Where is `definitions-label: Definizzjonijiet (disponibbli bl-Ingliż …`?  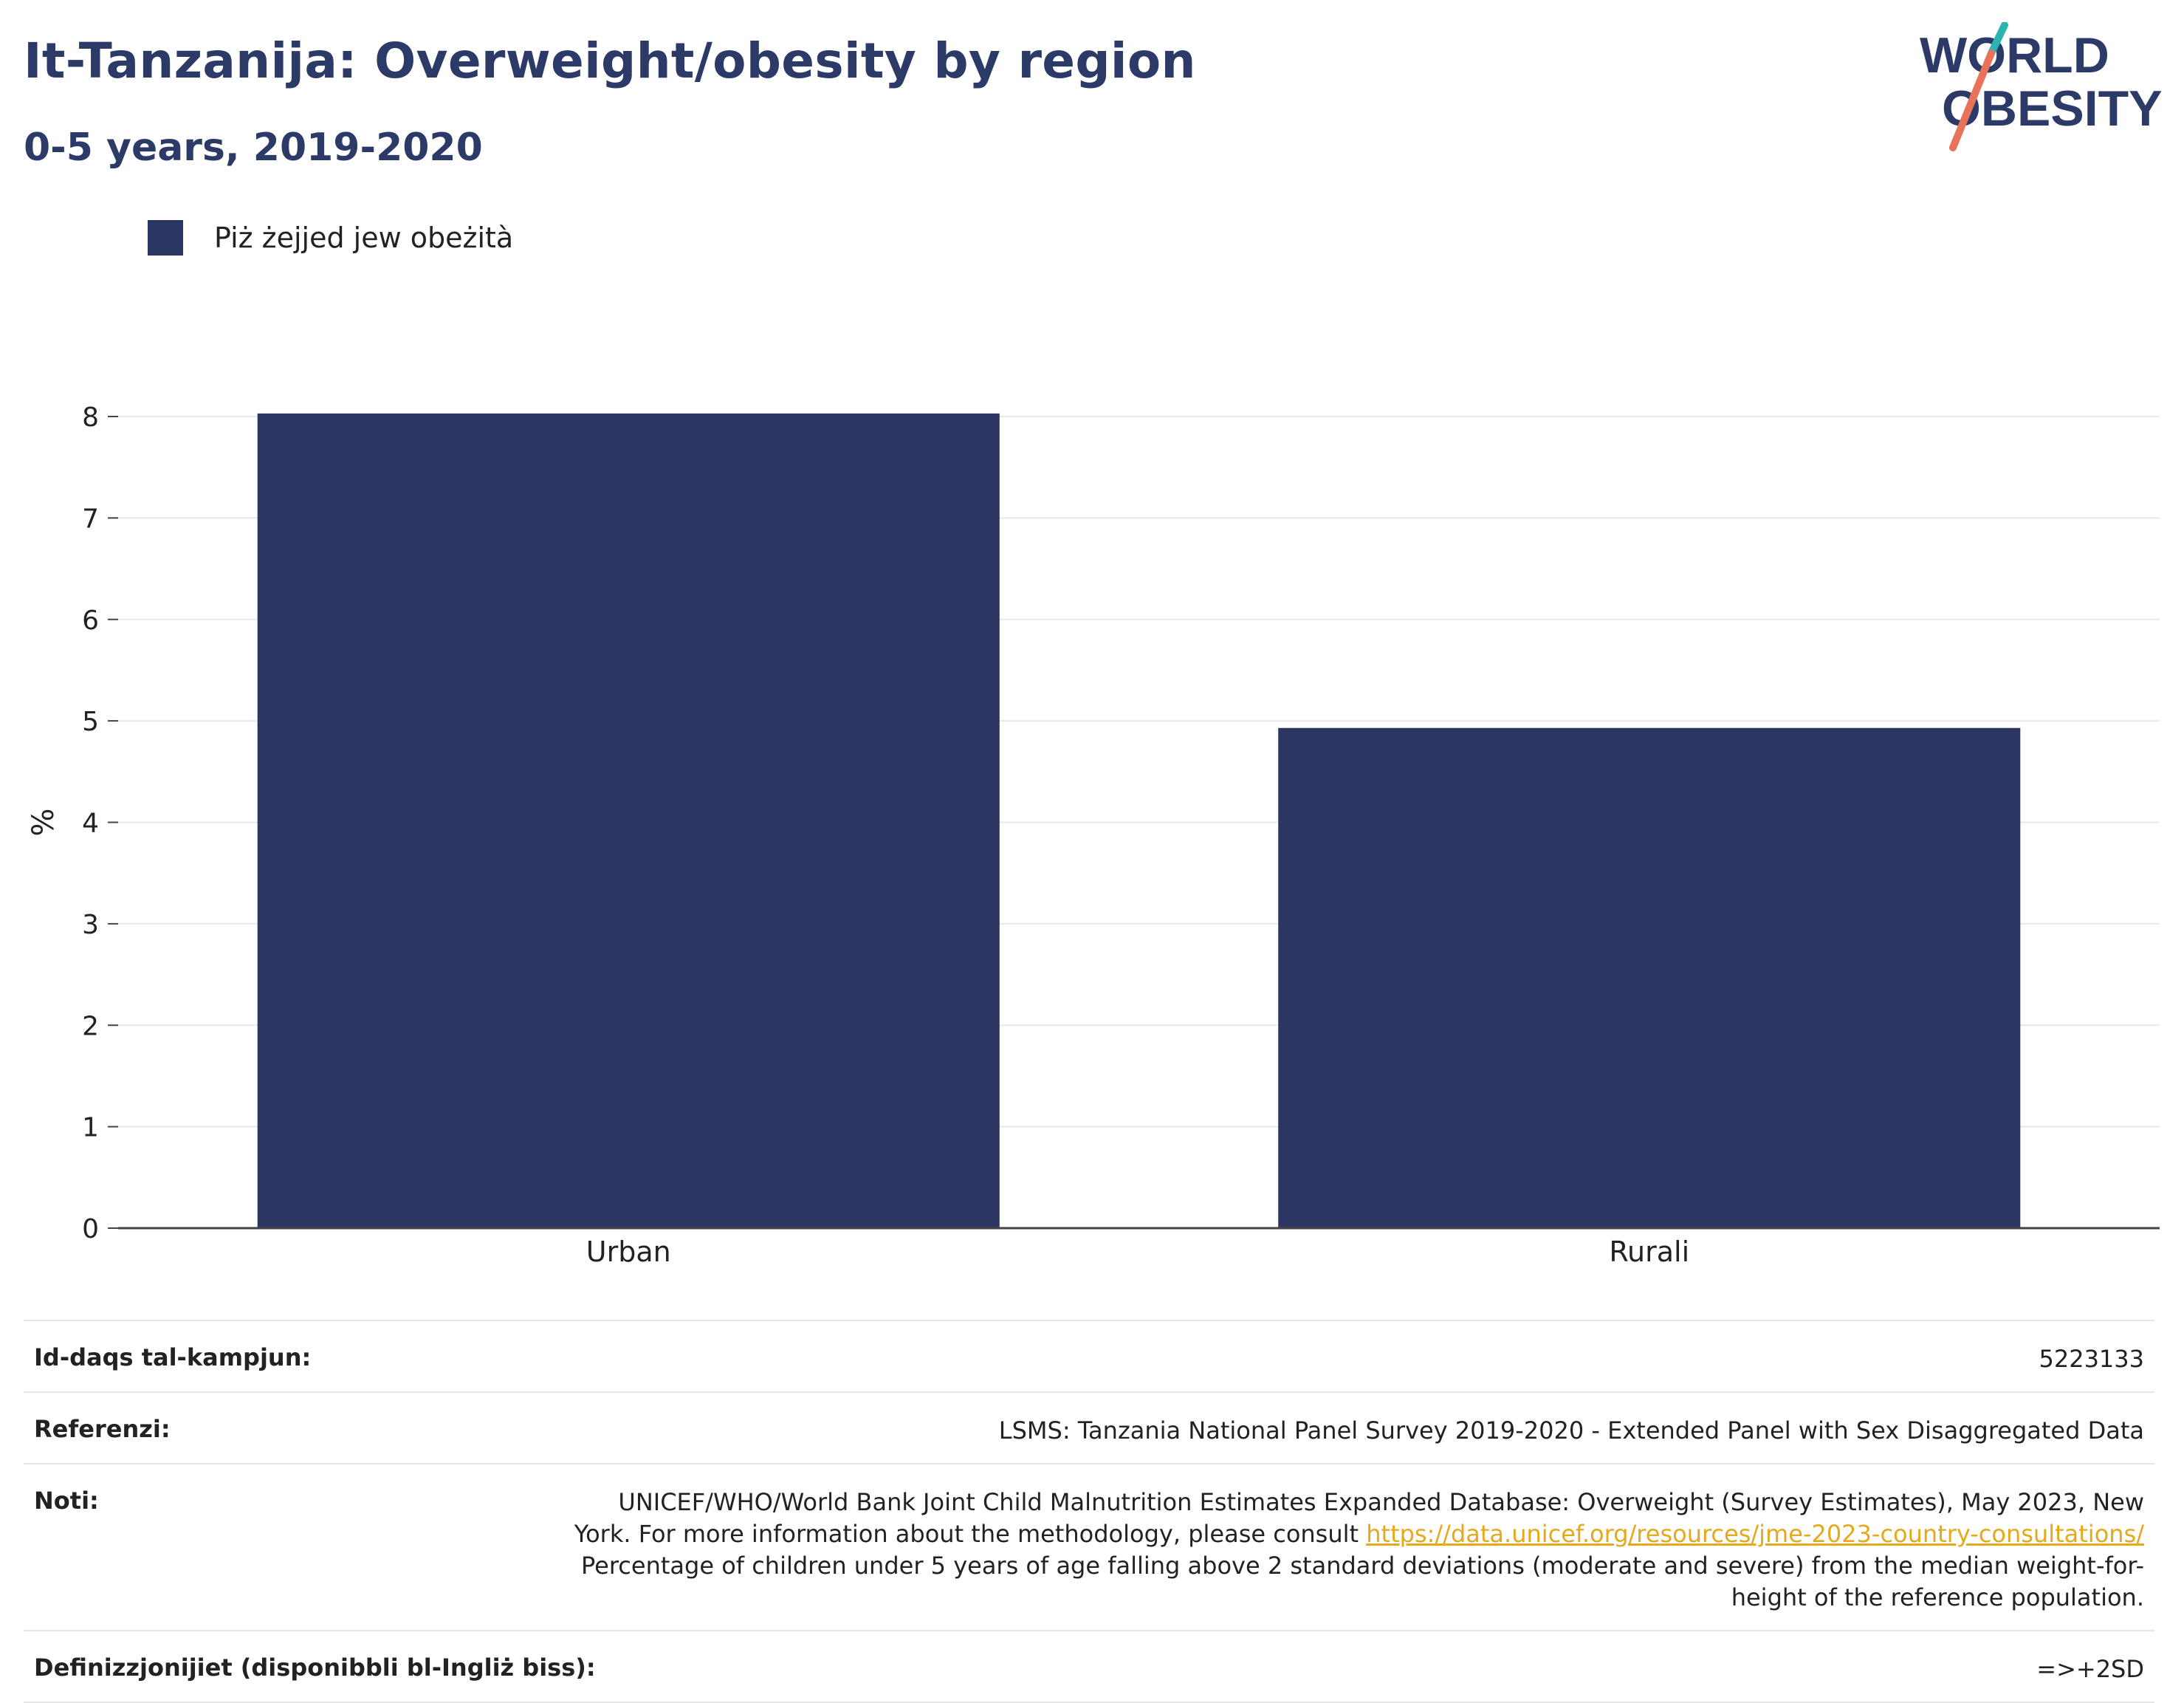
definitions-label: Definizzjonijiet (disponibbli bl-Ingliż … is located at coordinates (315, 1668).